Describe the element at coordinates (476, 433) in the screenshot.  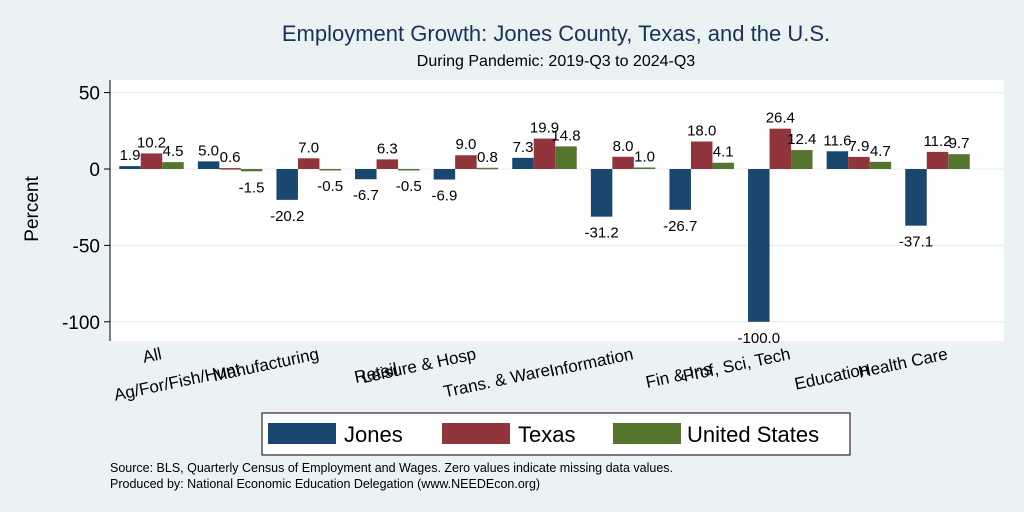
I see `legend-swatch-texas` at that location.